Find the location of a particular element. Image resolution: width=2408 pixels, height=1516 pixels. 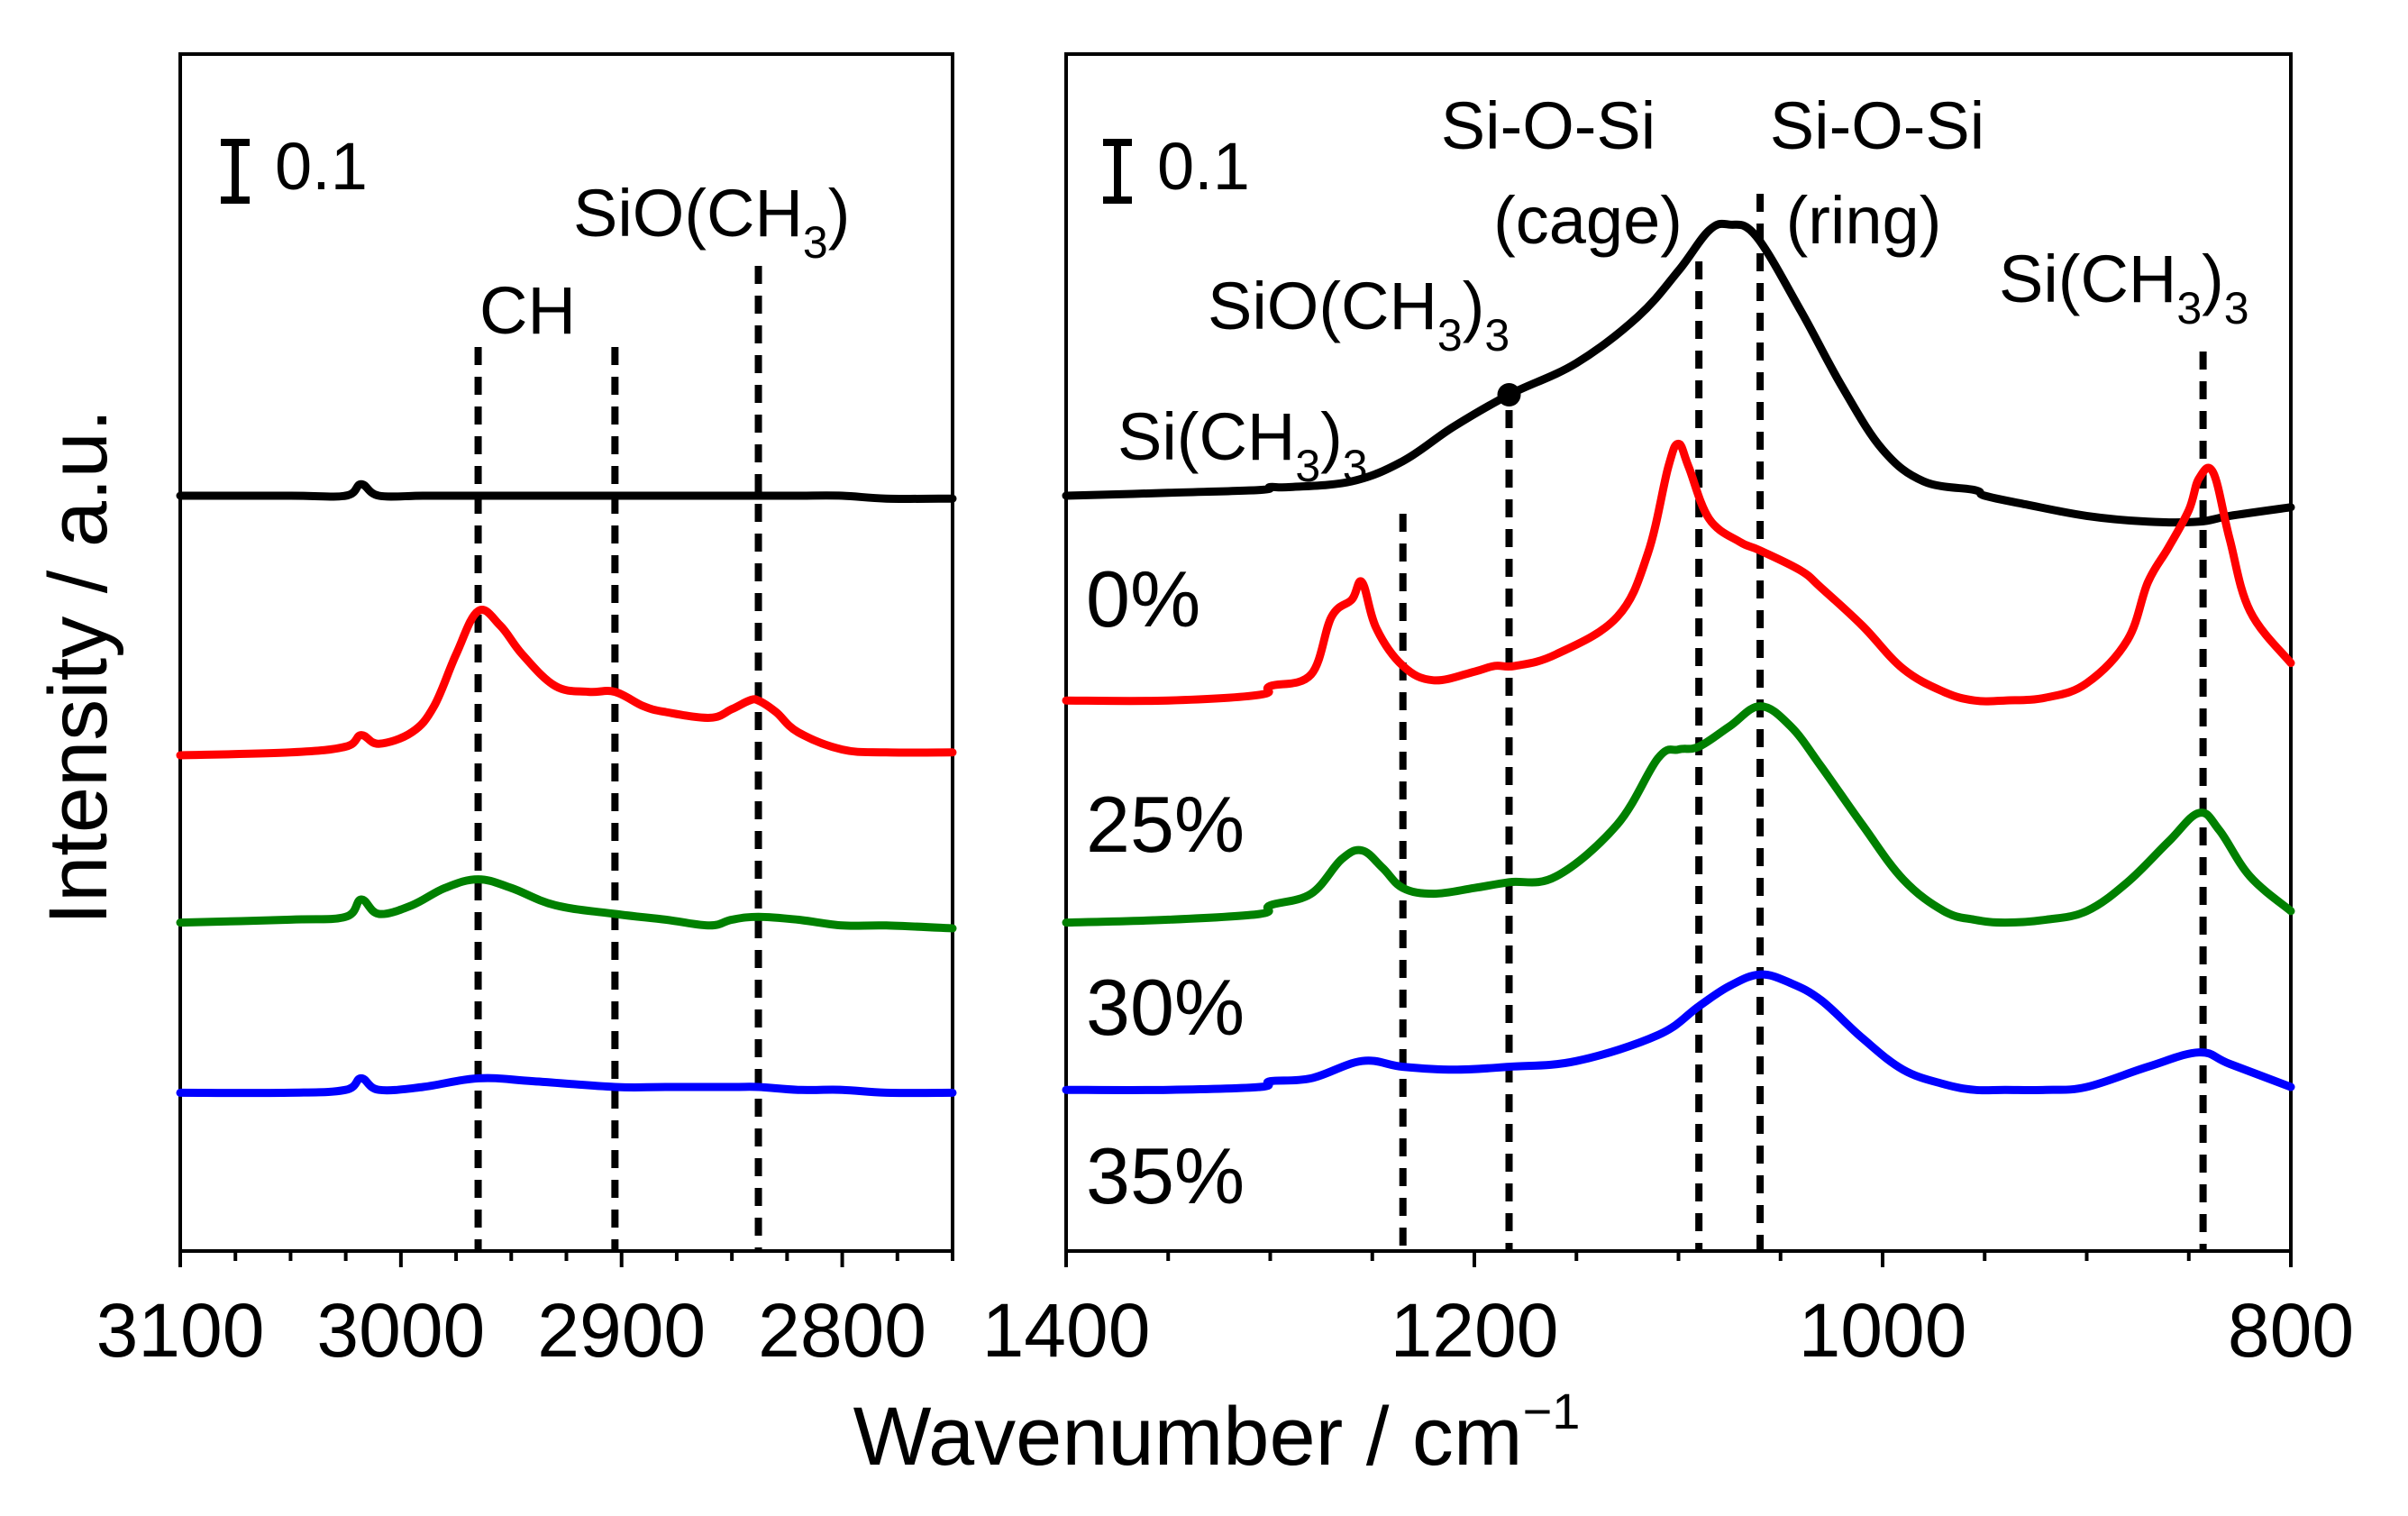

spectrum-right-0pct is located at coordinates (1678, 373).